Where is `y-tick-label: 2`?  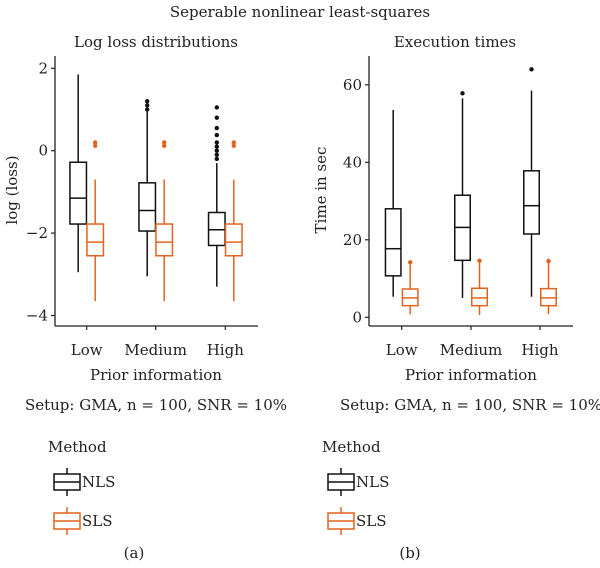 y-tick-label: 2 is located at coordinates (43, 68).